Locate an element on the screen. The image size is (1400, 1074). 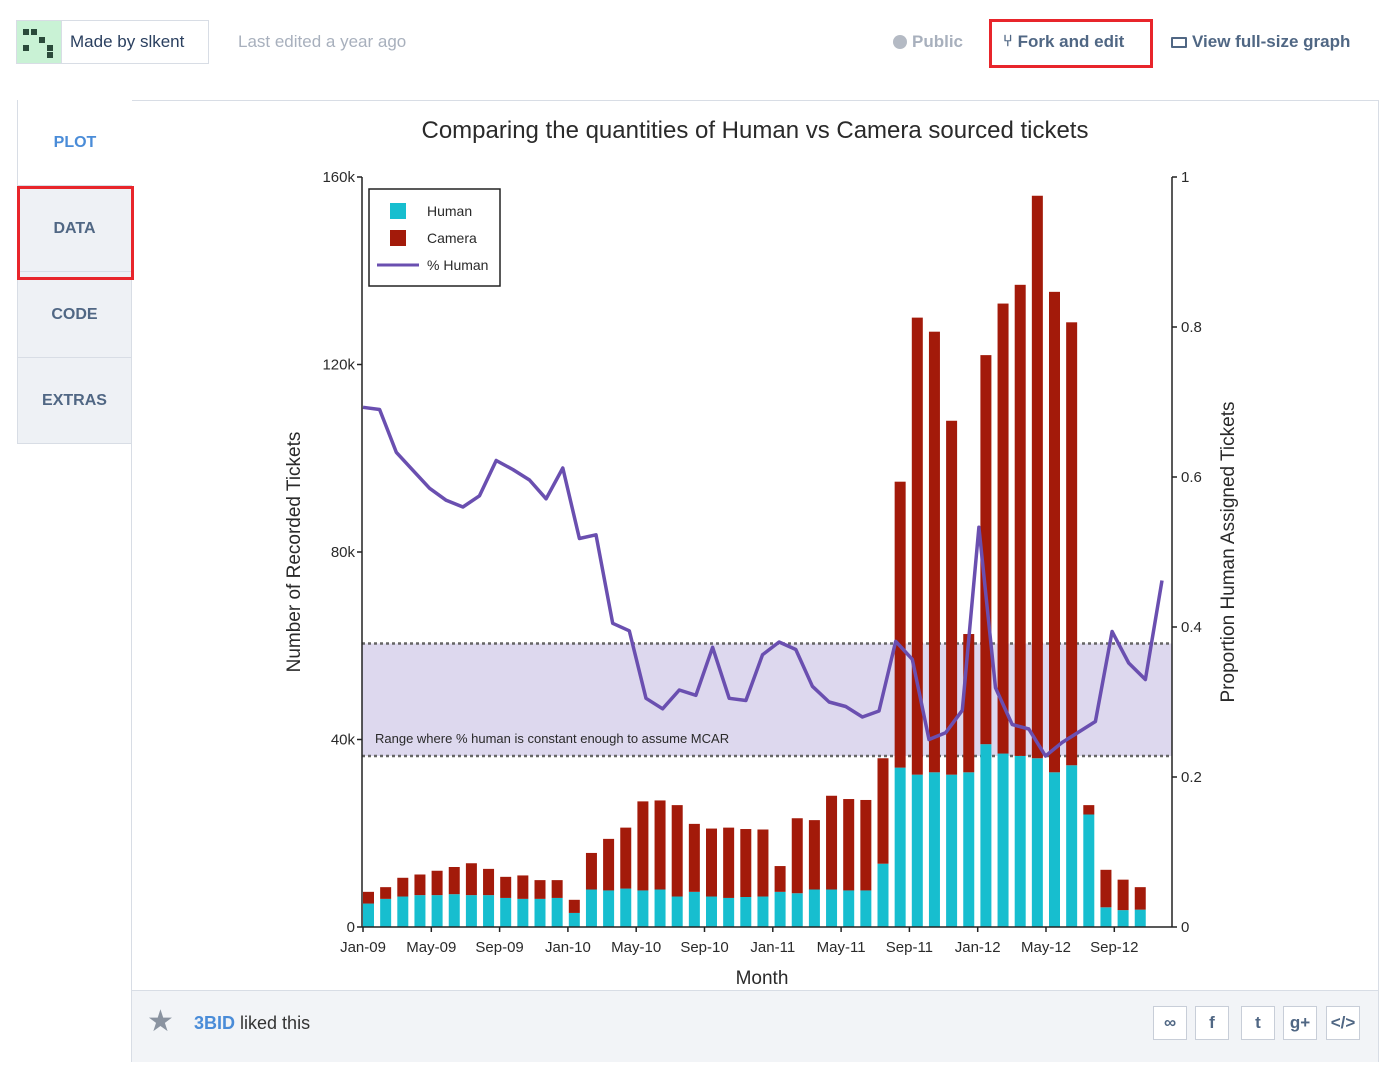
y-tick-label: 40k is located at coordinates (343, 740).